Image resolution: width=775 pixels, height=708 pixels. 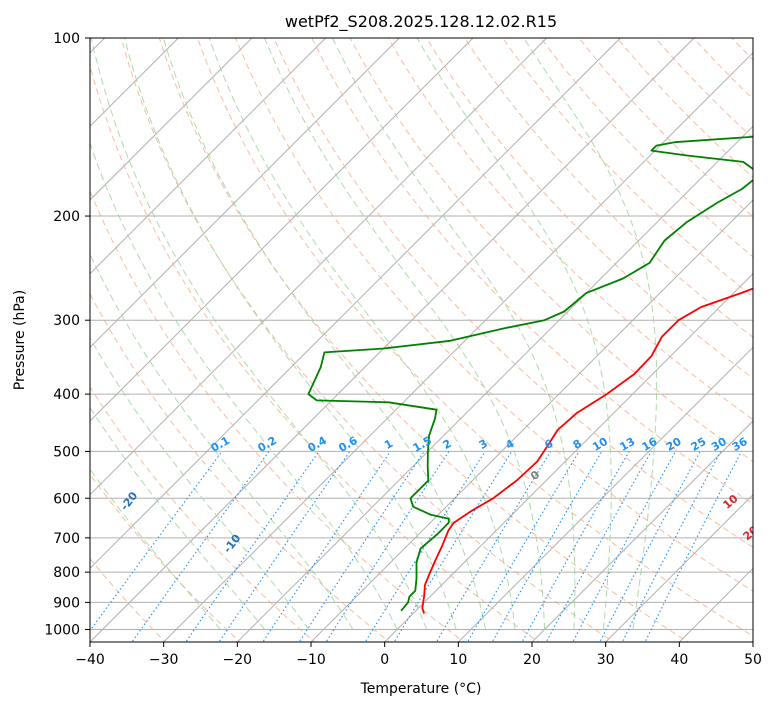 What do you see at coordinates (66, 573) in the screenshot?
I see `y-tick-label: 800` at bounding box center [66, 573].